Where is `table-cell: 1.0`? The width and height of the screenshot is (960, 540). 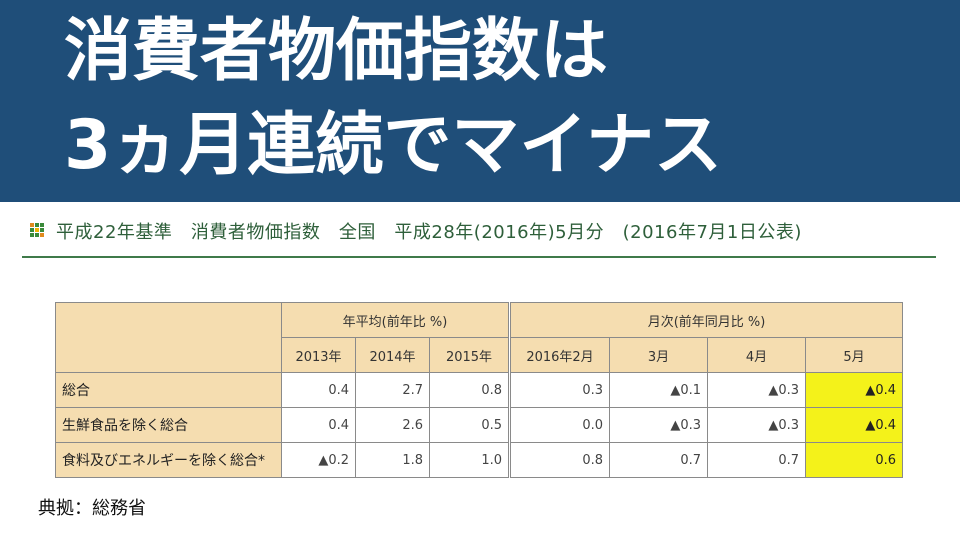 table-cell: 1.0 is located at coordinates (469, 460).